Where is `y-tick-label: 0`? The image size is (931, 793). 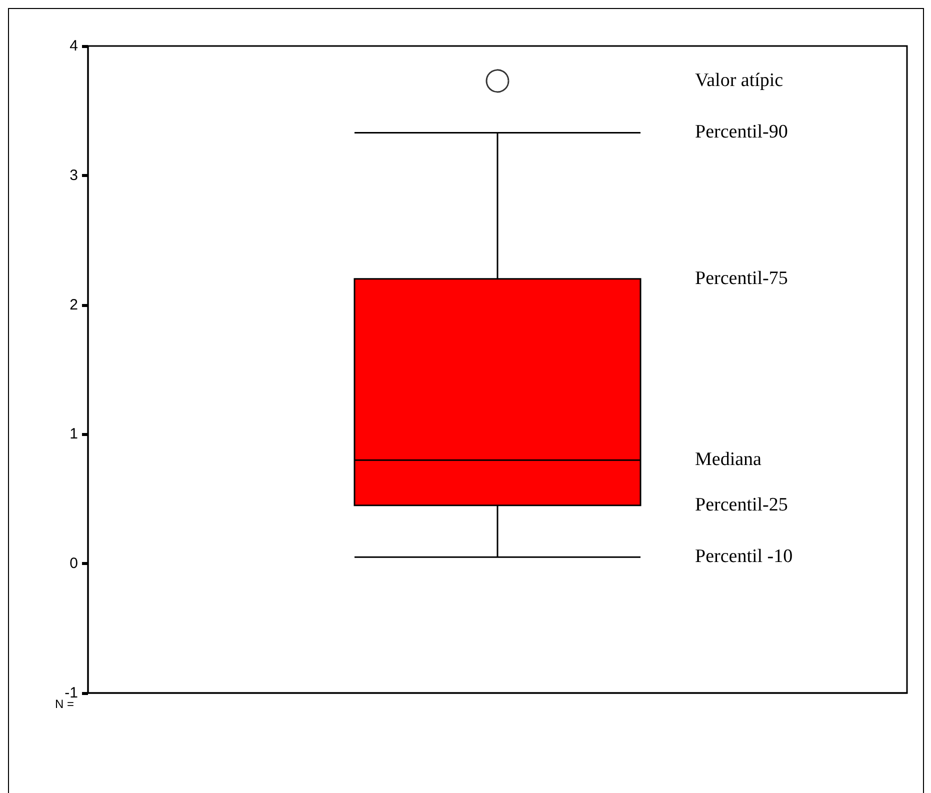 y-tick-label: 0 is located at coordinates (74, 563).